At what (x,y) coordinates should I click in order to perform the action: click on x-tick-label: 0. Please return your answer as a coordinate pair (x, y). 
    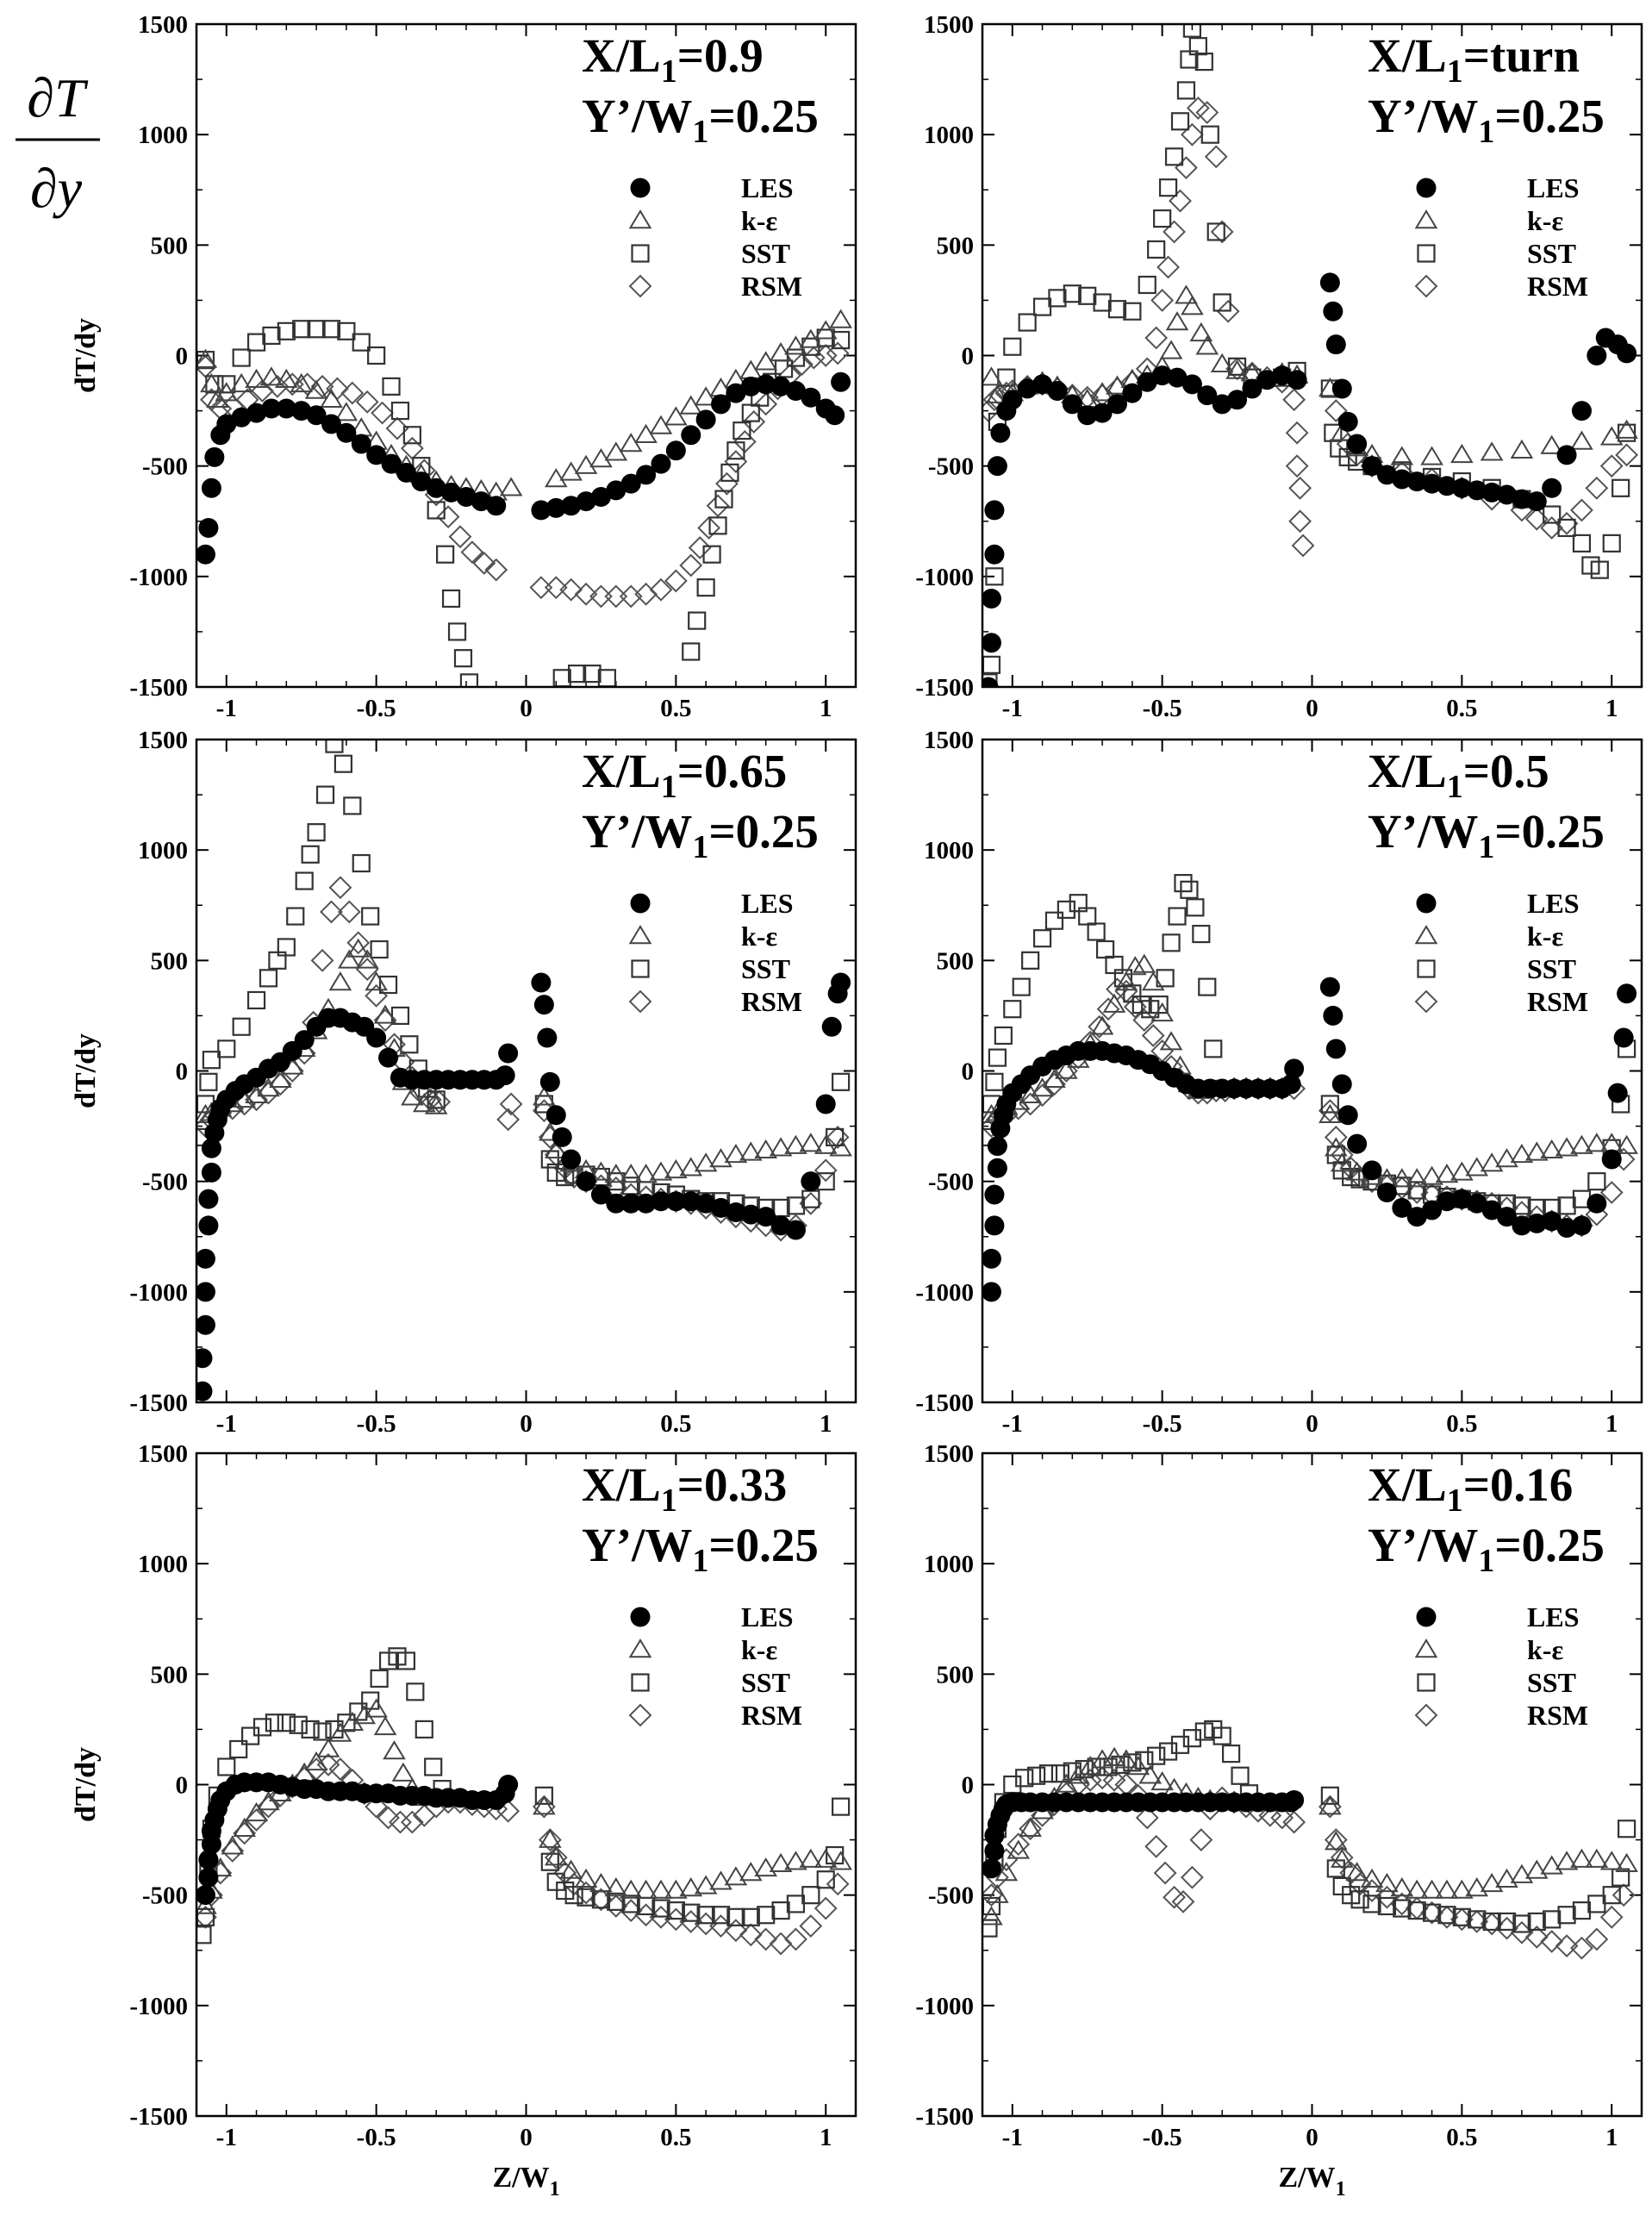
    Looking at the image, I should click on (526, 708).